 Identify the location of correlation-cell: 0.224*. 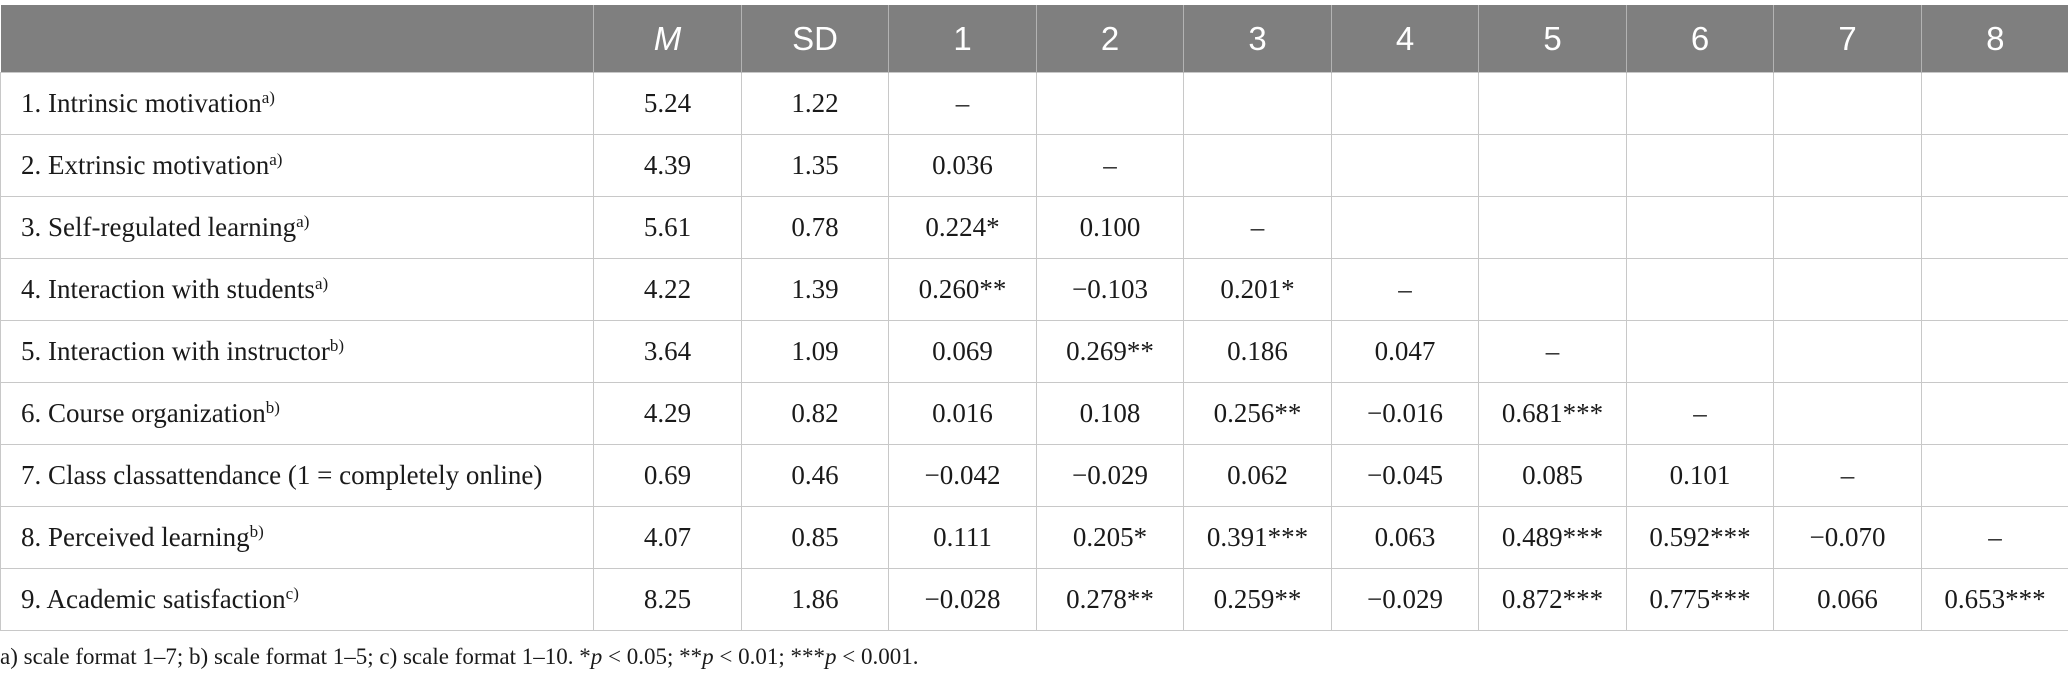
(962, 227).